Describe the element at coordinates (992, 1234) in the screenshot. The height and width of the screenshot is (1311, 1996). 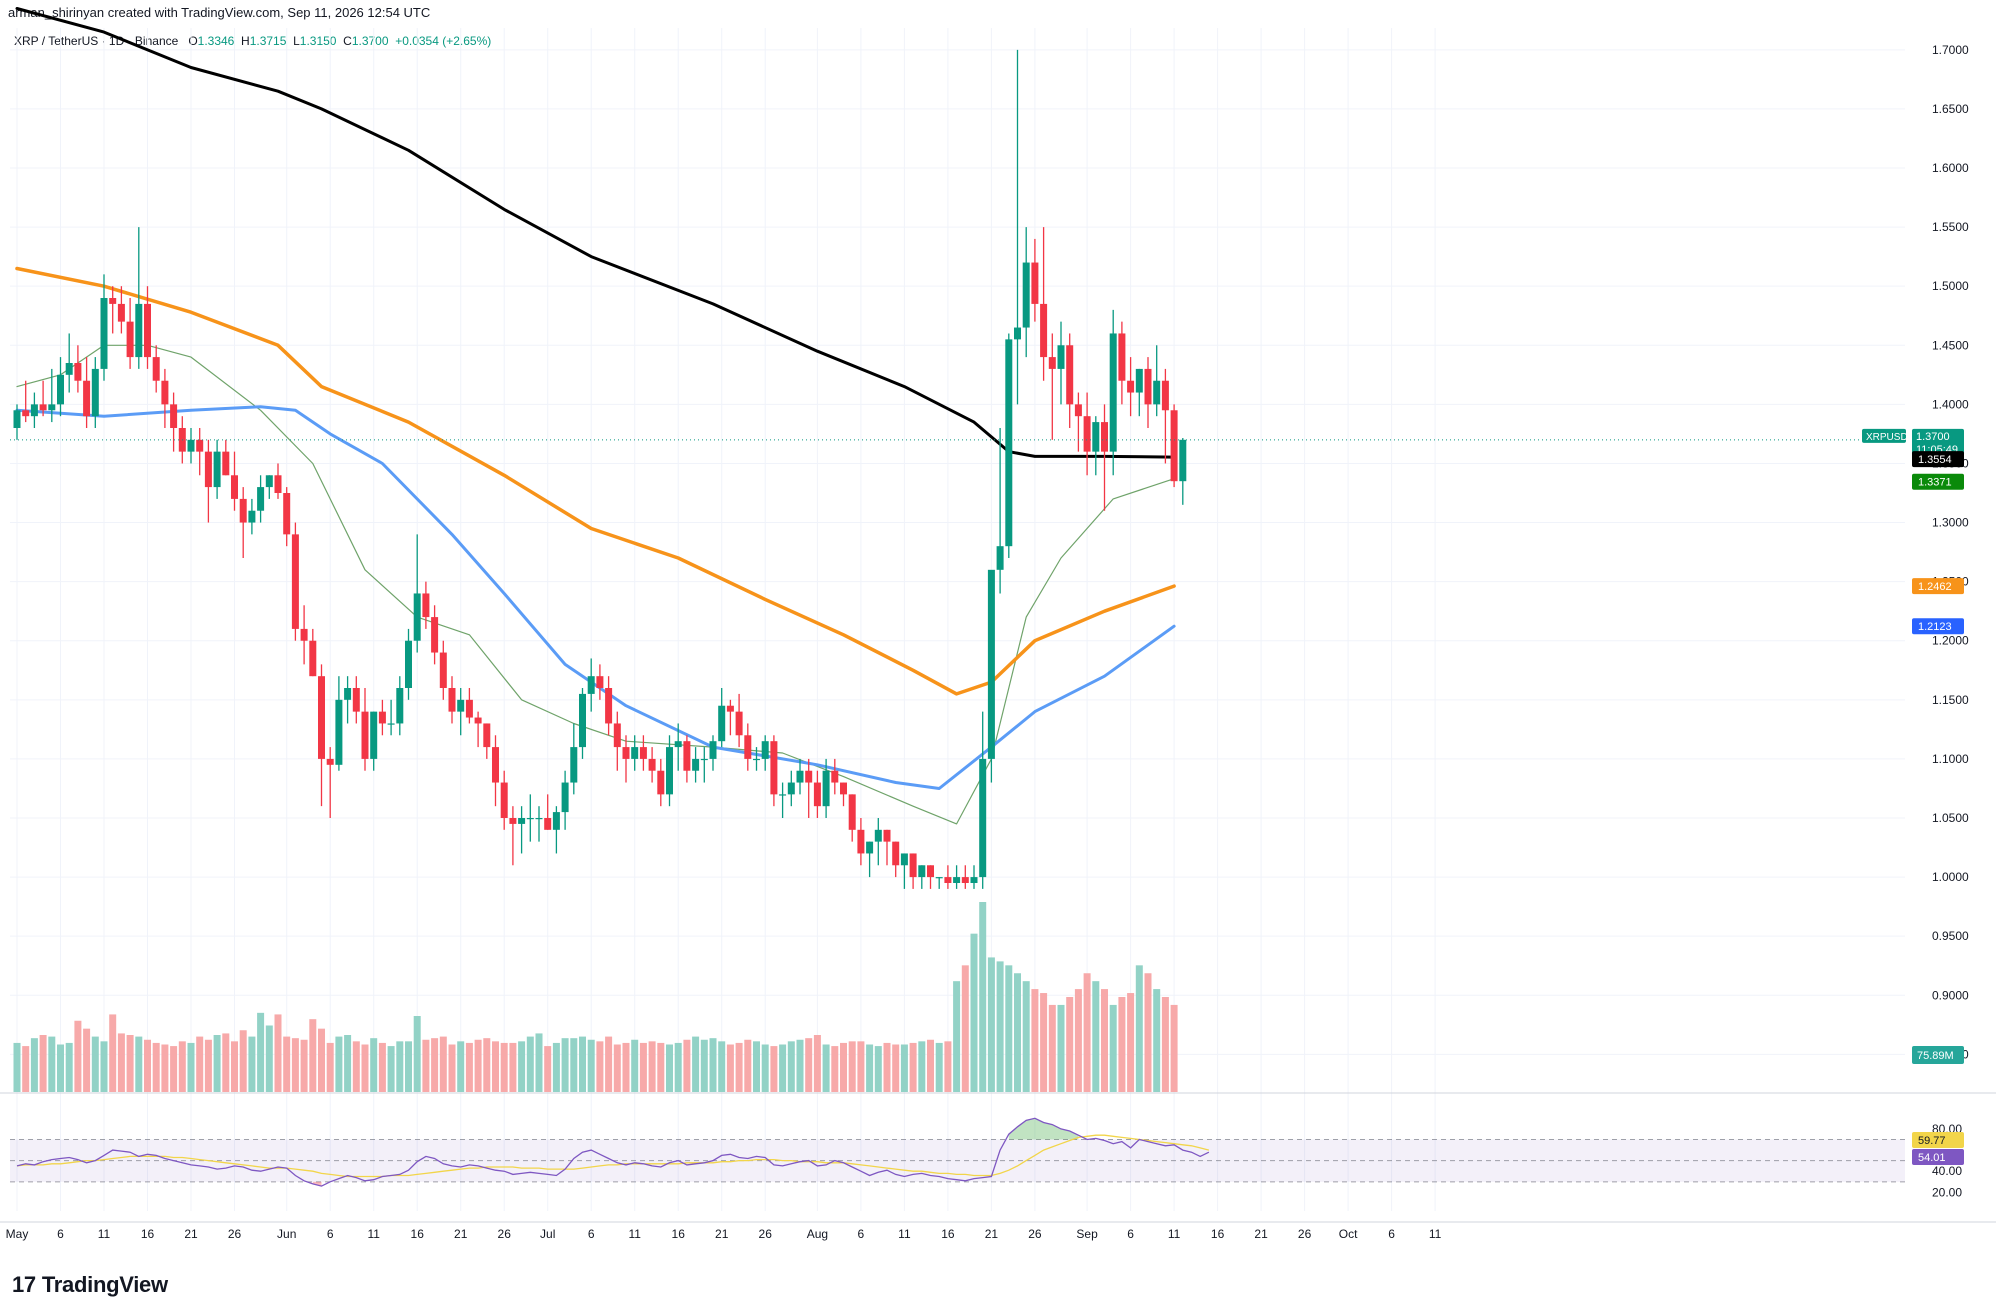
I see `time-tick-label: 21` at that location.